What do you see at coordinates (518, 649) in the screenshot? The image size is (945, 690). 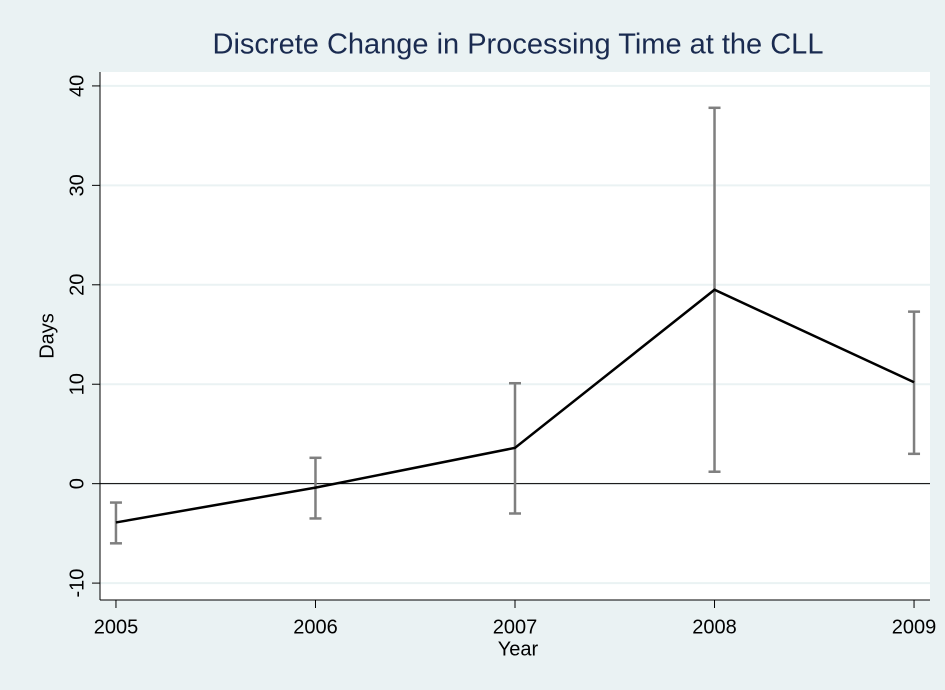 I see `x-axis-title: Year` at bounding box center [518, 649].